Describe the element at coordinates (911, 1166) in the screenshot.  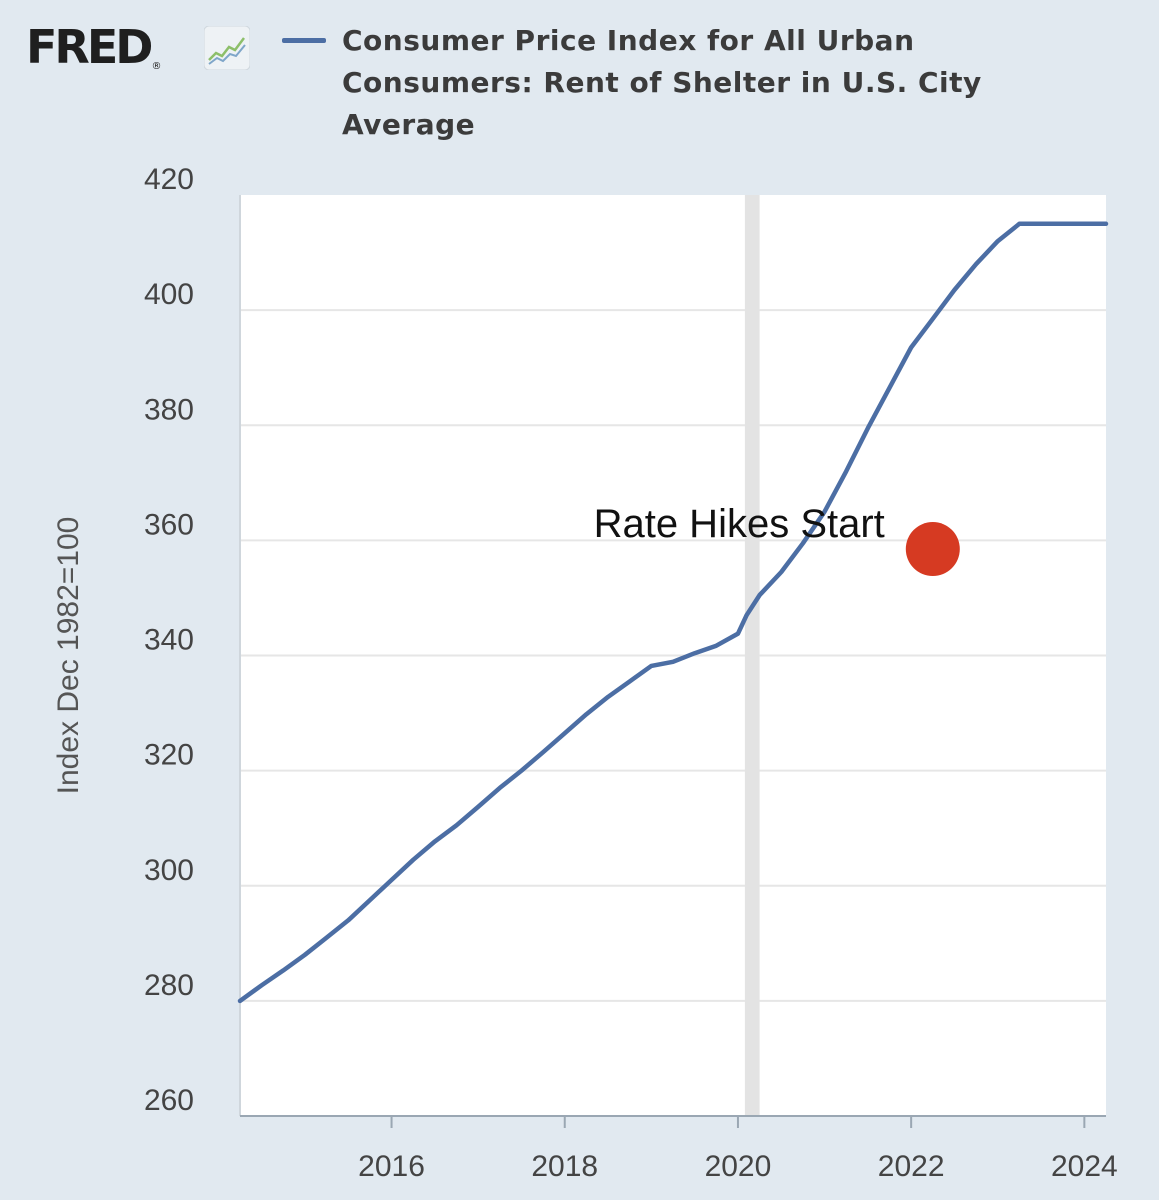
I see `x-tick-label: 2022` at that location.